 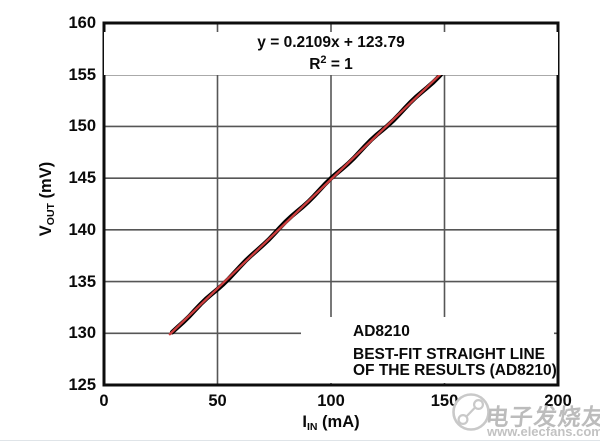 I want to click on x-tick-label: 50, so click(x=217, y=401).